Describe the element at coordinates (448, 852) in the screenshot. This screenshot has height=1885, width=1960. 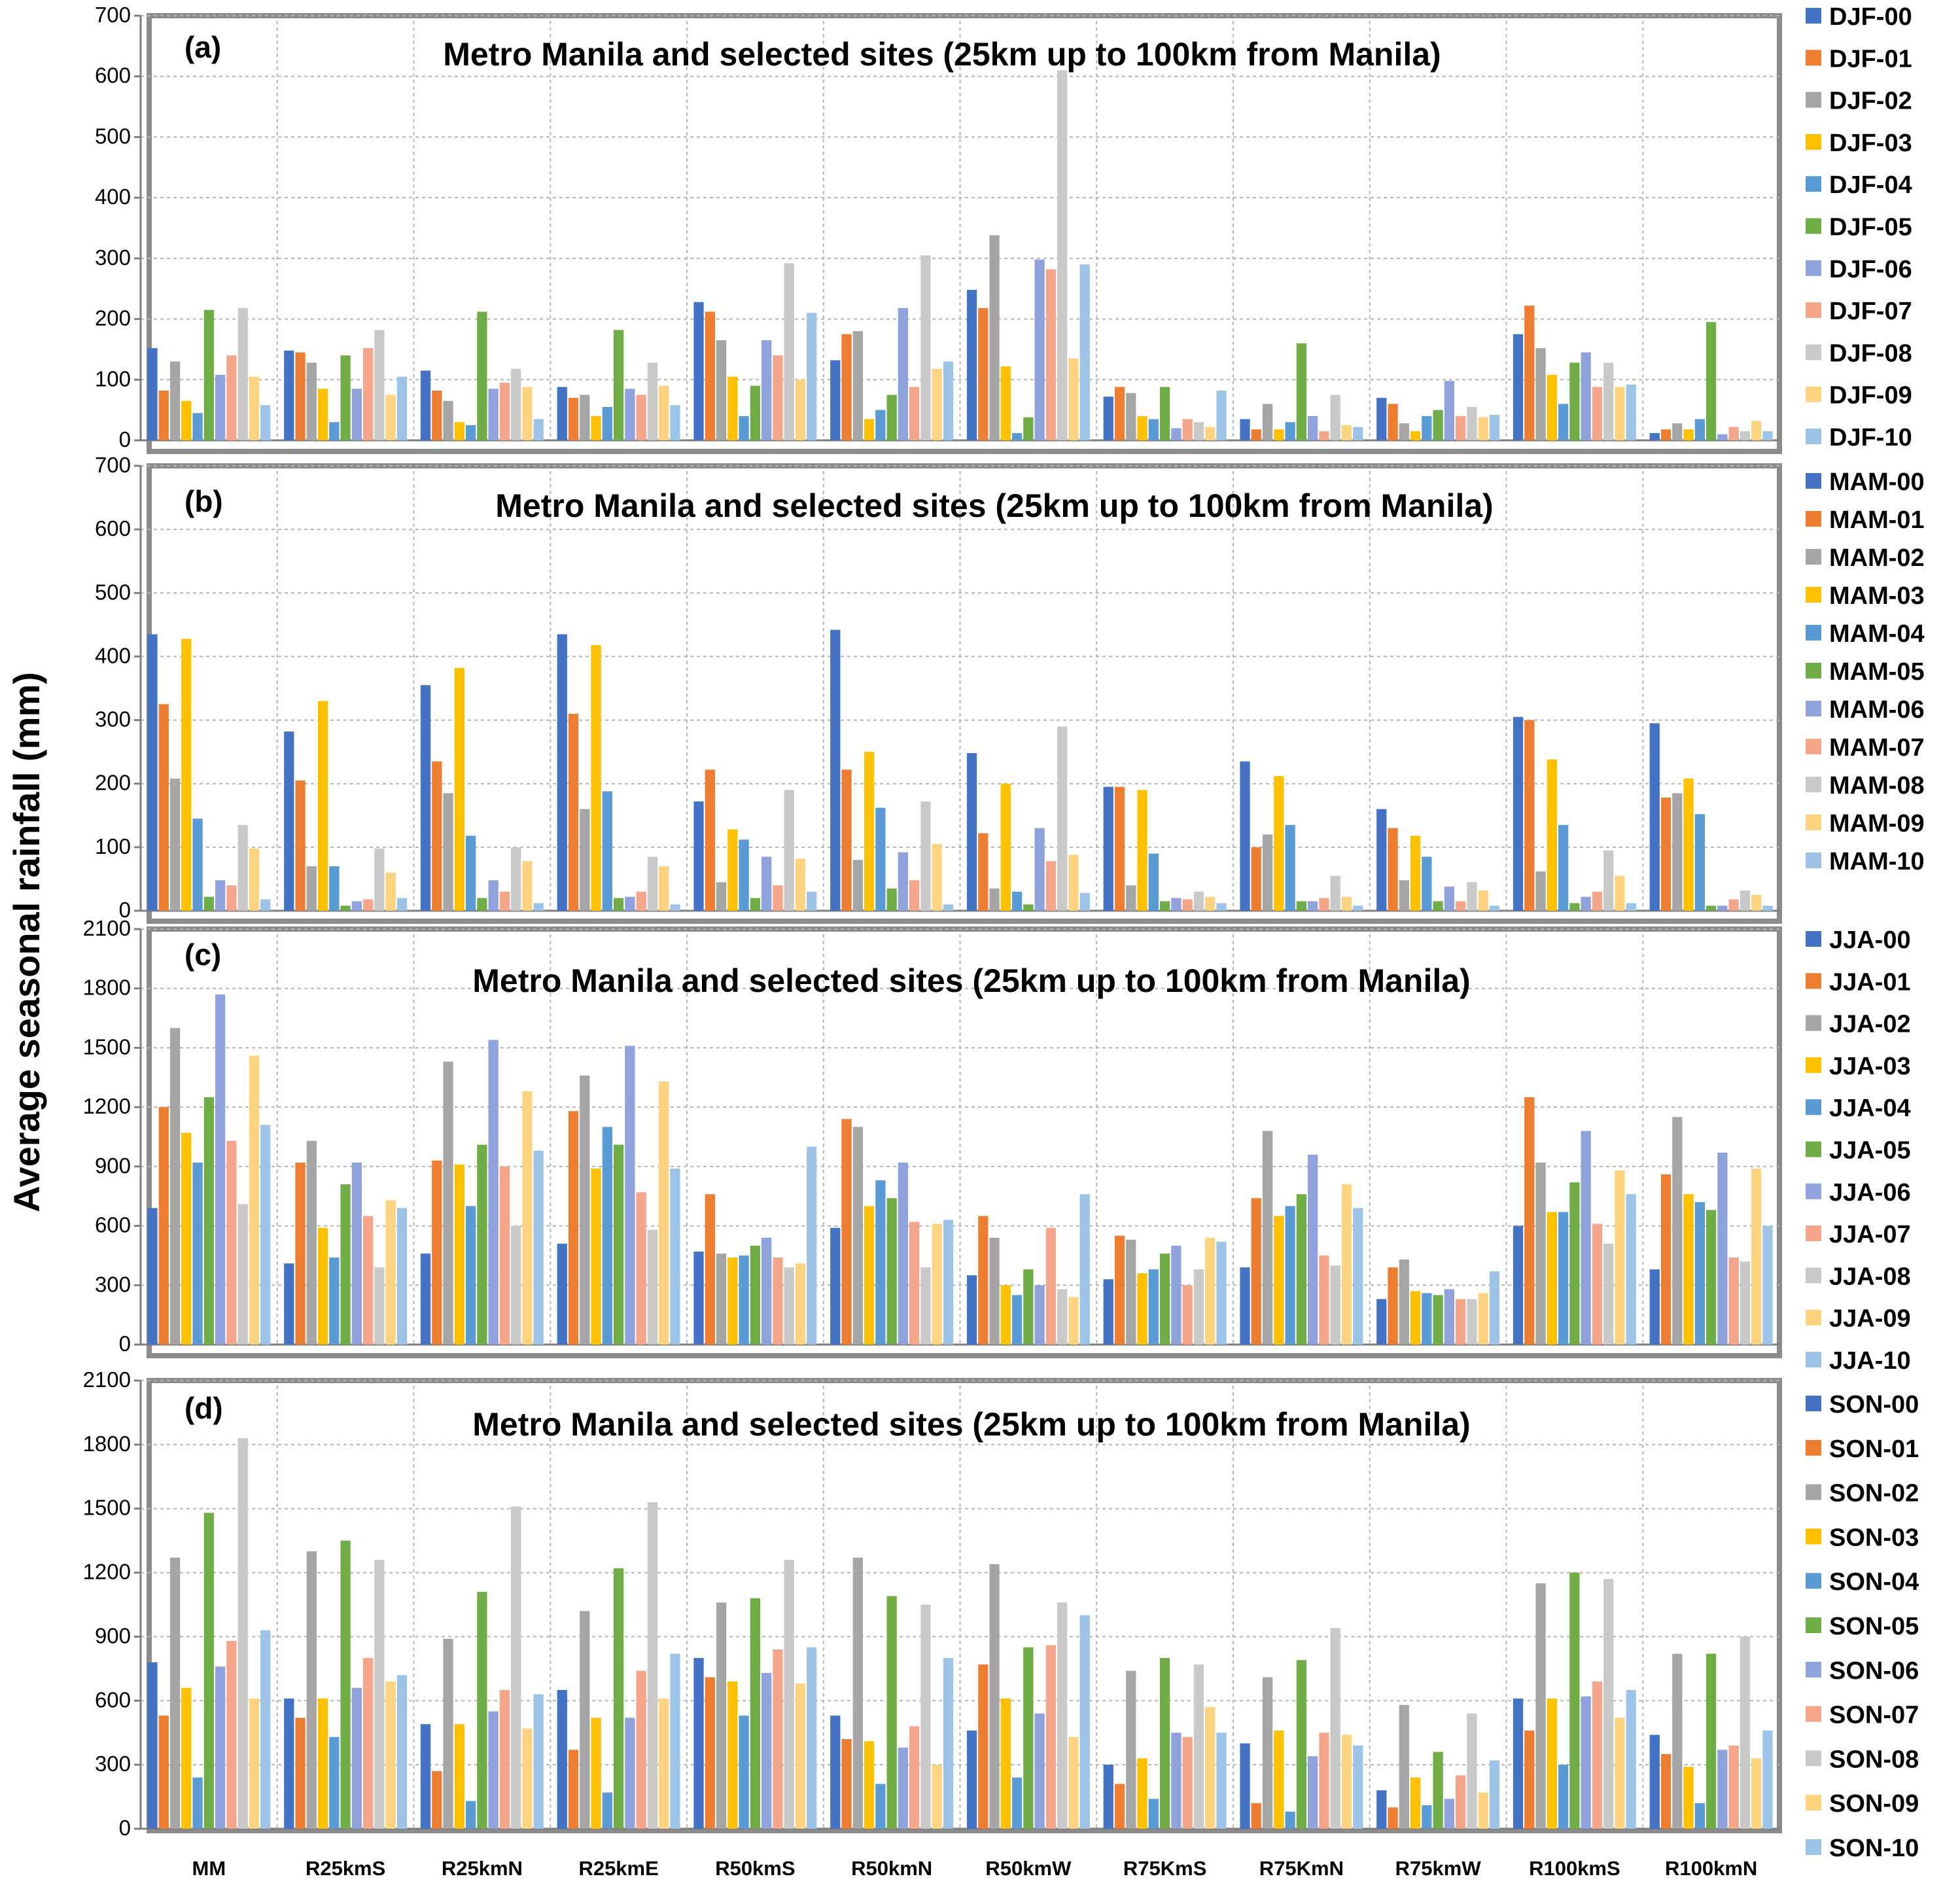
I see `bar-mam-02-r25kmn` at that location.